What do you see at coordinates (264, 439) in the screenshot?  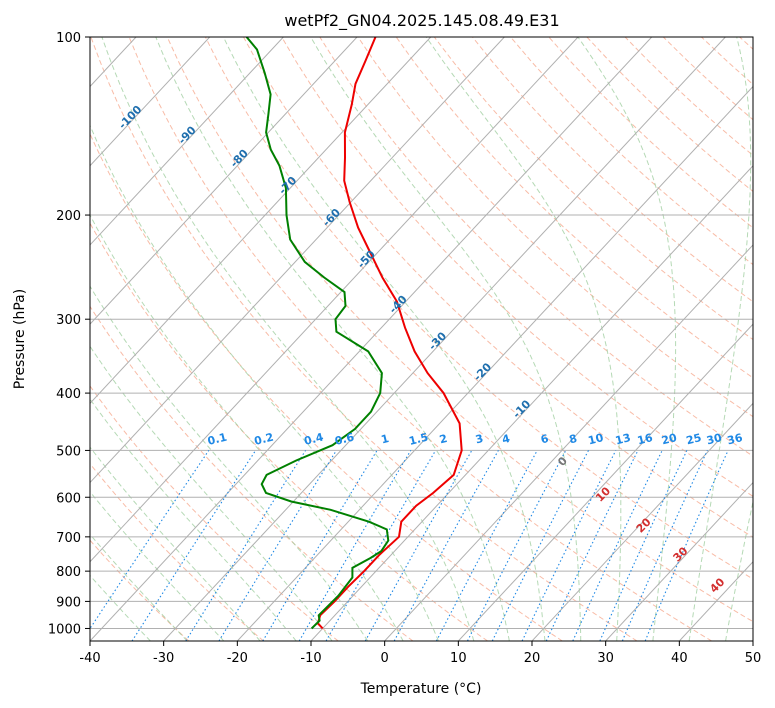 I see `mixing-ratio-label: 0.2` at bounding box center [264, 439].